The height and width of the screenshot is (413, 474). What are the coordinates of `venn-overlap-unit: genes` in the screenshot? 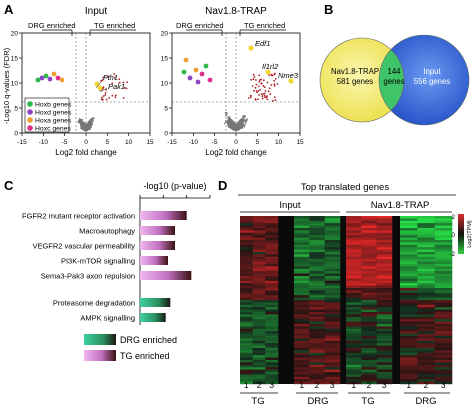 It's located at (393, 81).